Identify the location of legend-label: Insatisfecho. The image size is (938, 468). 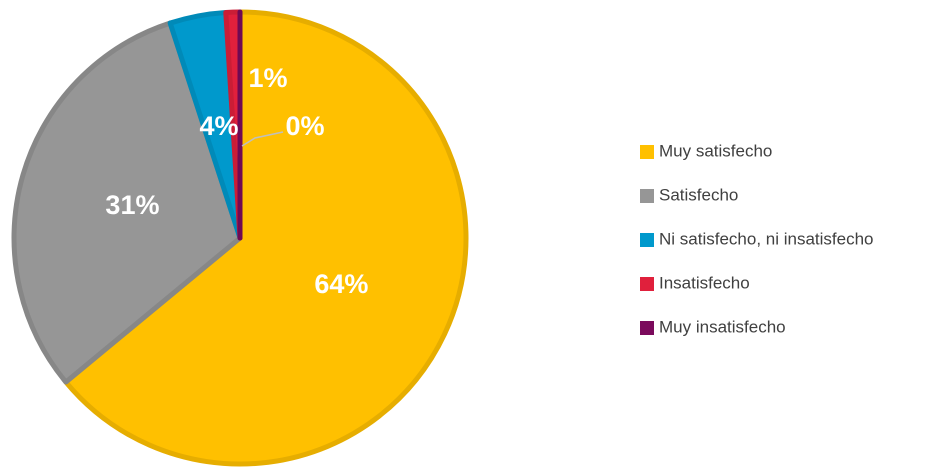
(704, 282).